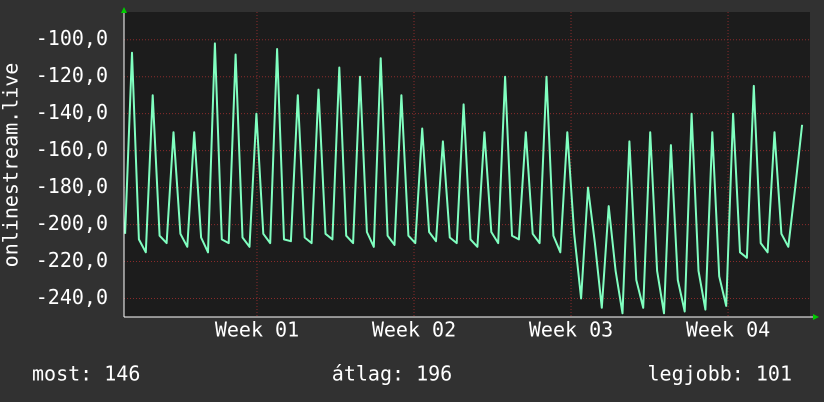 This screenshot has width=824, height=402. I want to click on footer-average: átlag: 196, so click(392, 374).